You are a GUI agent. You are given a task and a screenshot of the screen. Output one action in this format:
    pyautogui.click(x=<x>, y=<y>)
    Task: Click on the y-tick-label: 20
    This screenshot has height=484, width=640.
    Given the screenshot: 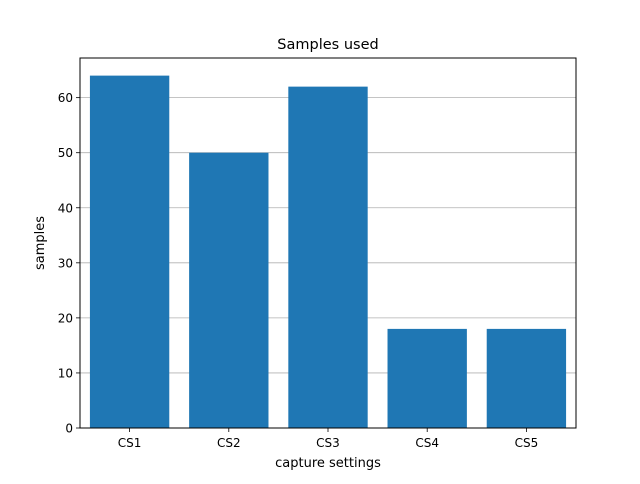 What is the action you would take?
    pyautogui.click(x=65, y=318)
    